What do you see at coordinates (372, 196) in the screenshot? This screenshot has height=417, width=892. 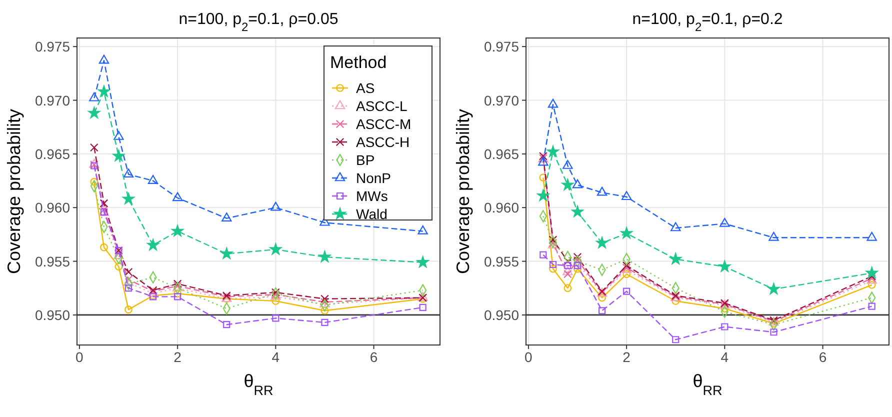 I see `legend-label: MWs` at bounding box center [372, 196].